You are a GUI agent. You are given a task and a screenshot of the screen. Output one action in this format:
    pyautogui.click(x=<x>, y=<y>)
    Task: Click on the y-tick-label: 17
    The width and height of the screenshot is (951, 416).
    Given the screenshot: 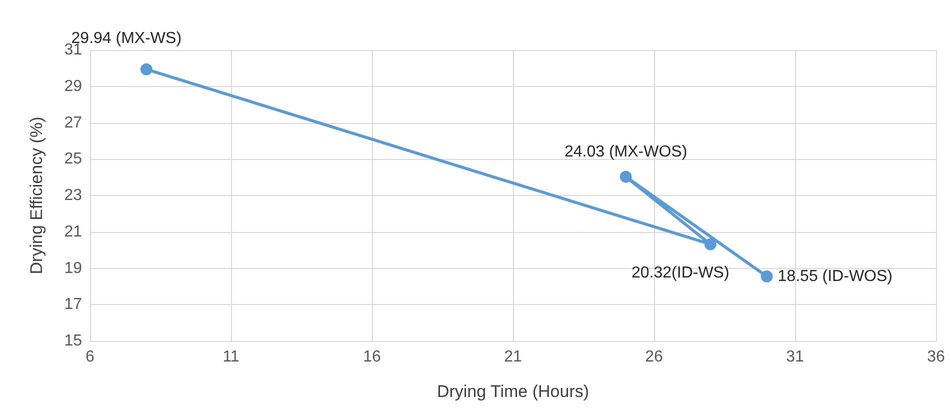 What is the action you would take?
    pyautogui.click(x=73, y=305)
    